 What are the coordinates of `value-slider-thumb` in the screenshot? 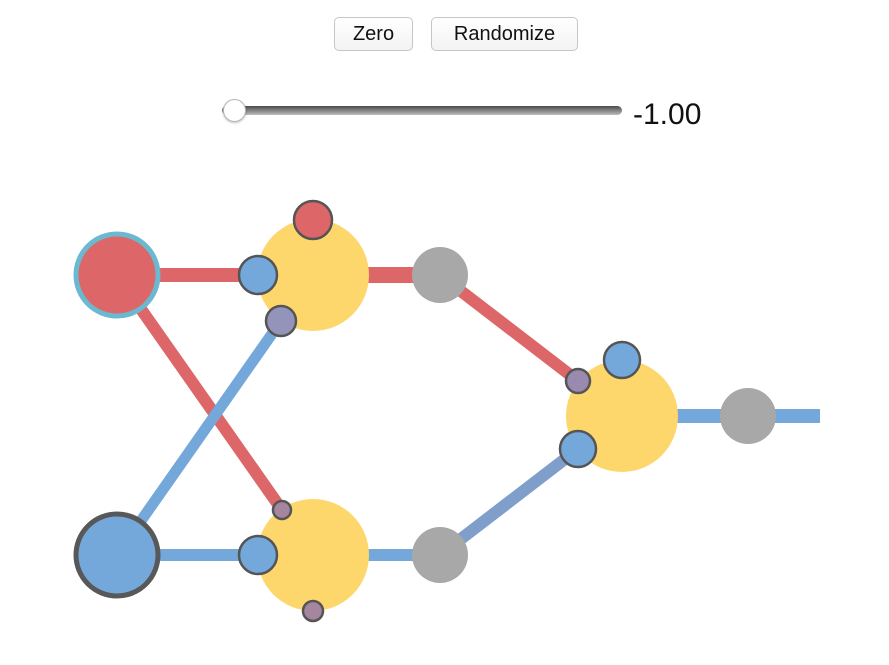 It's located at (234, 110).